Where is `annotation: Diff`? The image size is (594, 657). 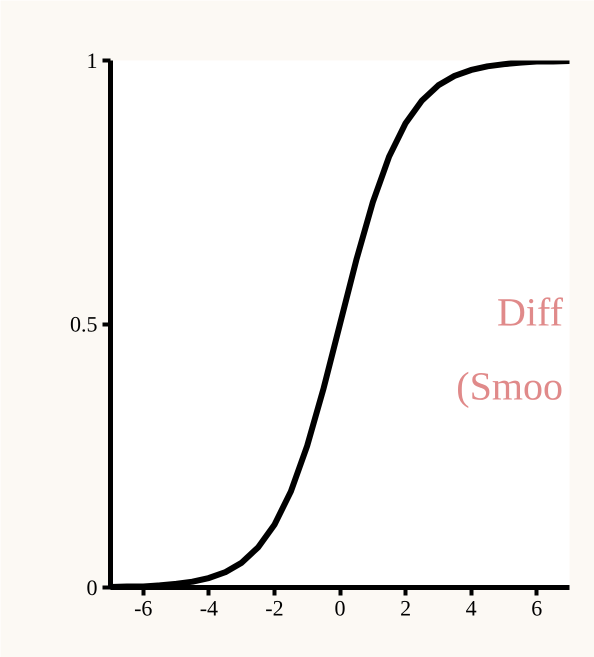
annotation: Diff is located at coordinates (530, 312).